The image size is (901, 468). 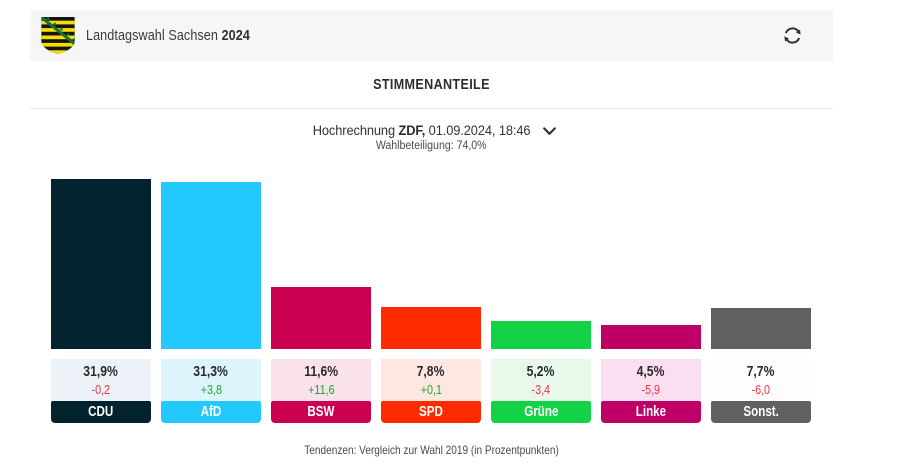 What do you see at coordinates (211, 372) in the screenshot?
I see `percentage-value-afd: 31,3%` at bounding box center [211, 372].